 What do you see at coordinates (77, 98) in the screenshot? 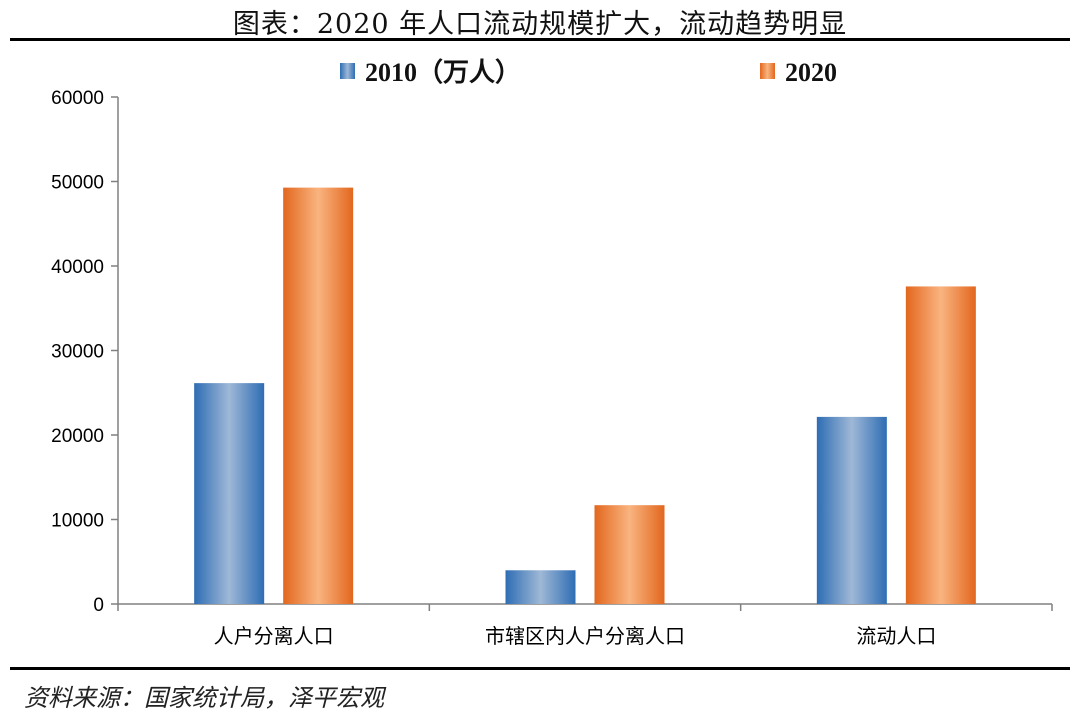
I see `y-tick-label: 60000` at bounding box center [77, 98].